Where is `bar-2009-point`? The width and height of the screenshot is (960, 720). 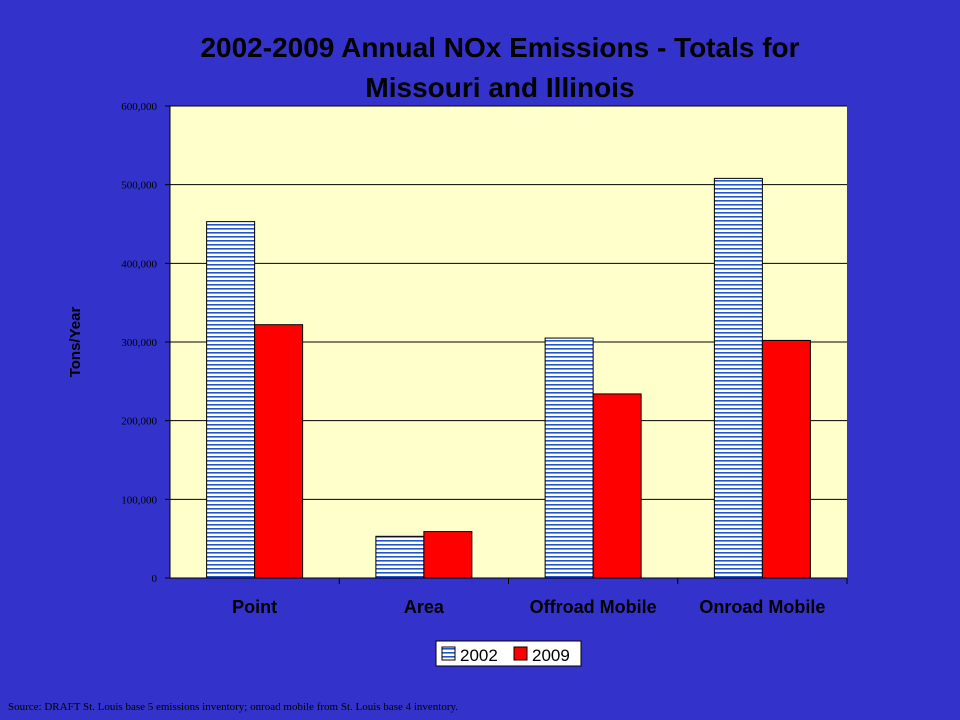 bar-2009-point is located at coordinates (279, 451).